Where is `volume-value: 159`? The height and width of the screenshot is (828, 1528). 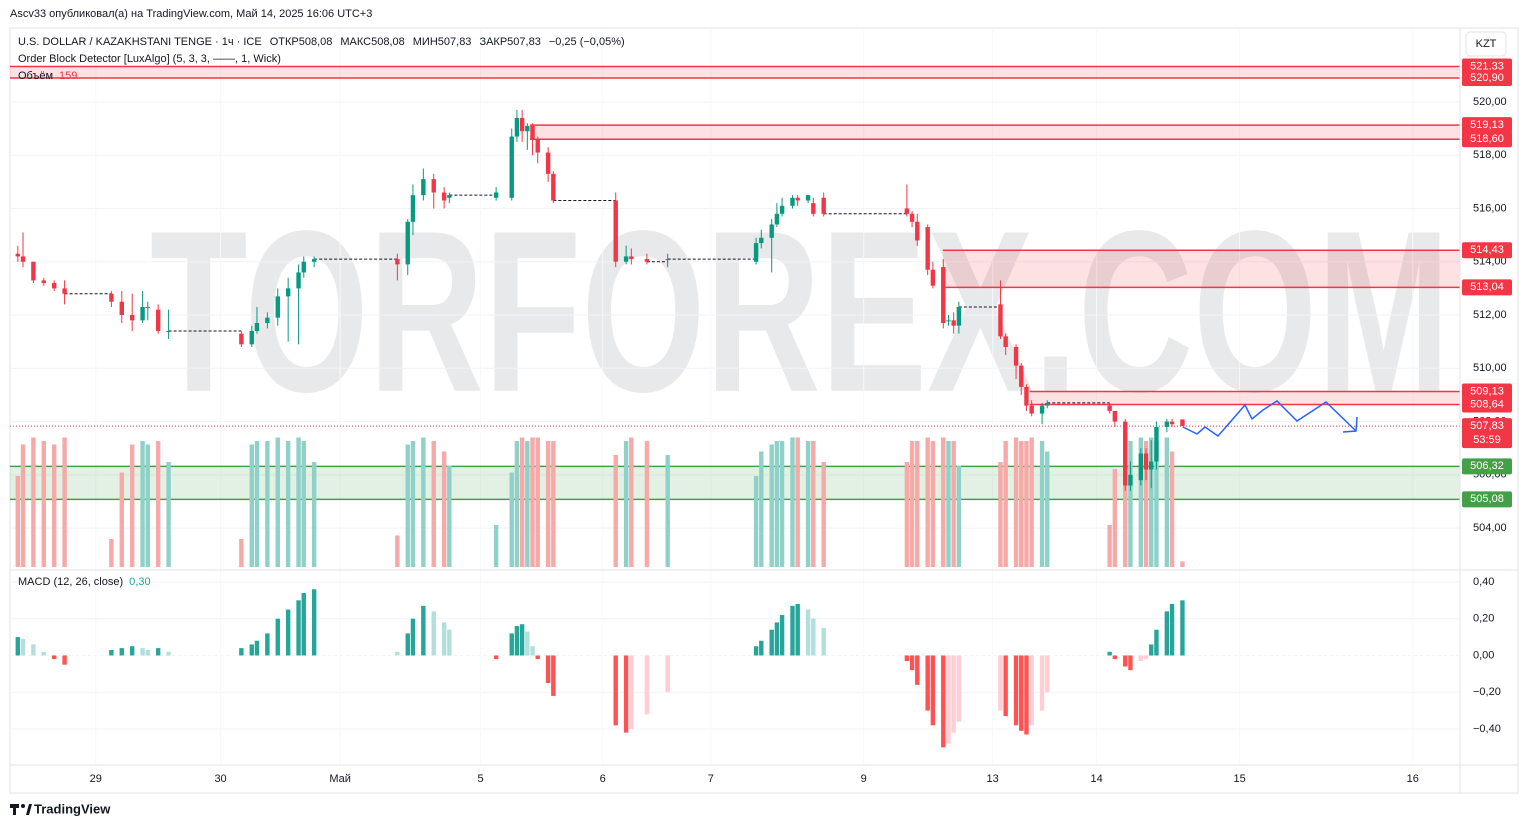 volume-value: 159 is located at coordinates (68, 76).